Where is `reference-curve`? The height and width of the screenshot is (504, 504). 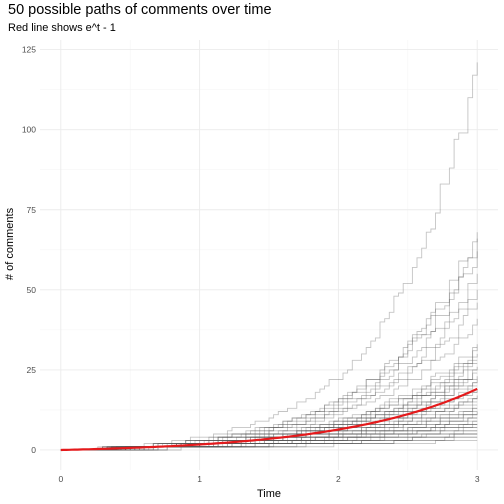 reference-curve is located at coordinates (269, 419).